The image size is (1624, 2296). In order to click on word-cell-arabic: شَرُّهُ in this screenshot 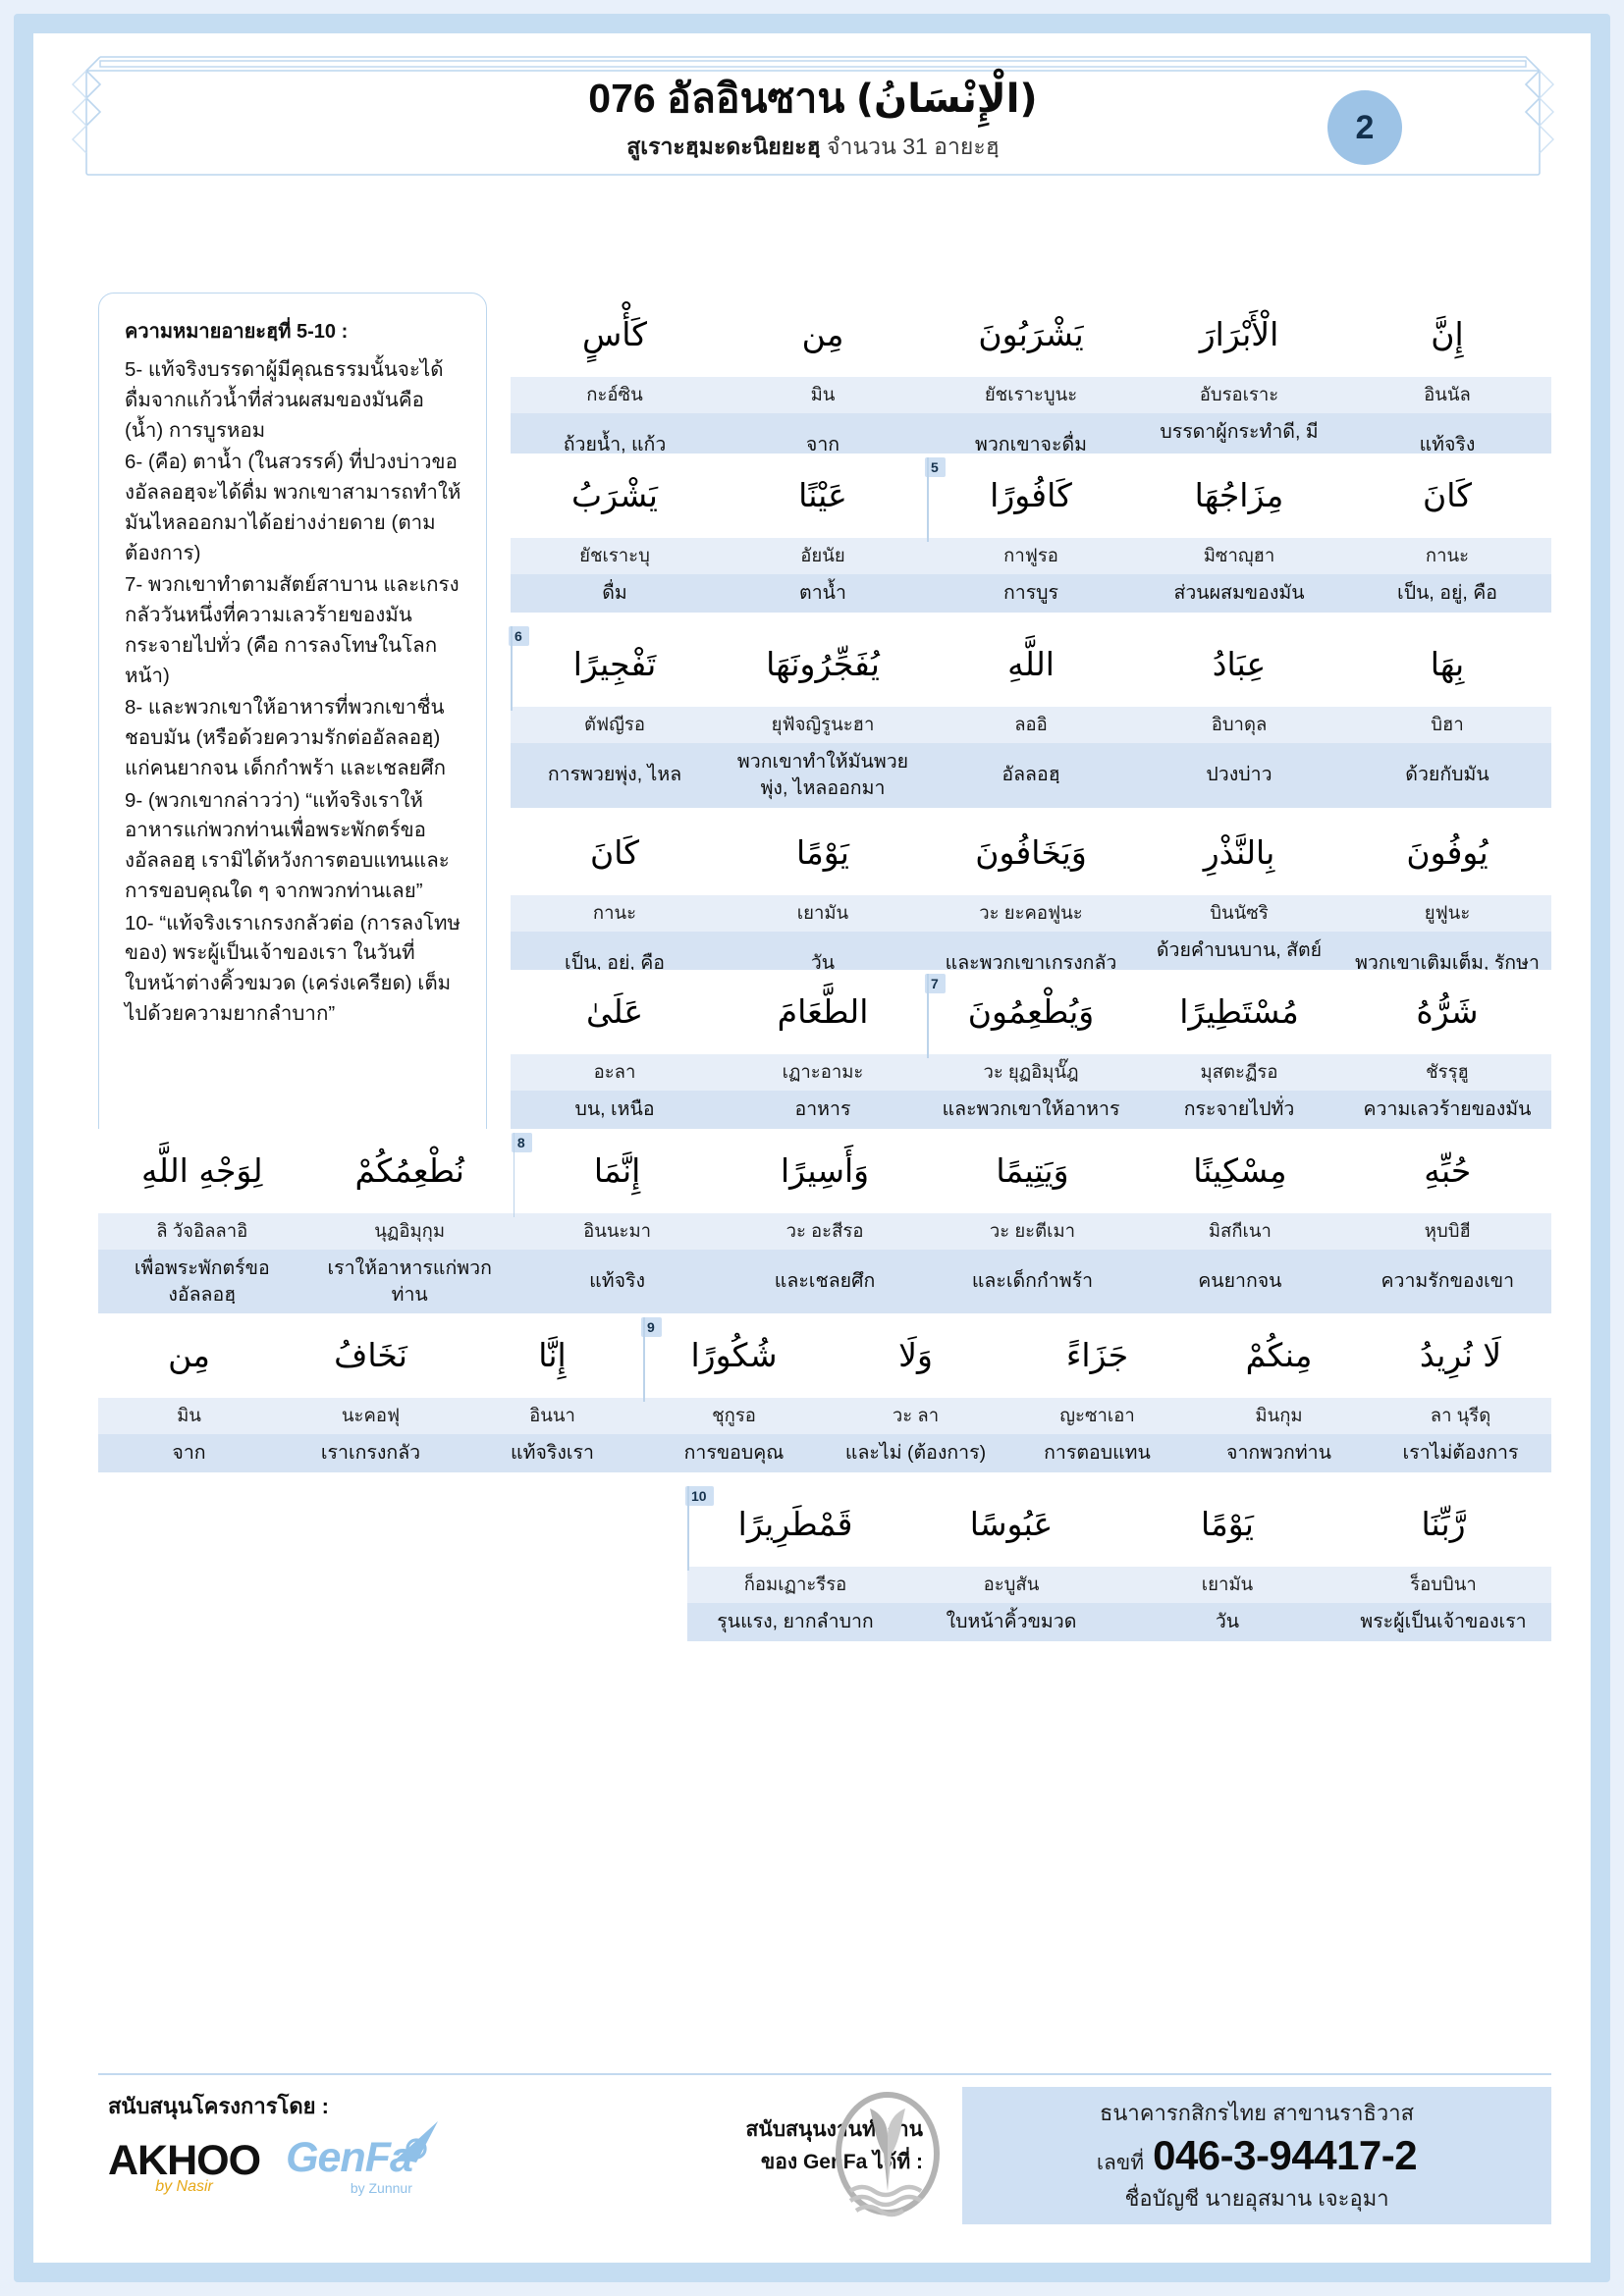, I will do `click(1447, 1012)`.